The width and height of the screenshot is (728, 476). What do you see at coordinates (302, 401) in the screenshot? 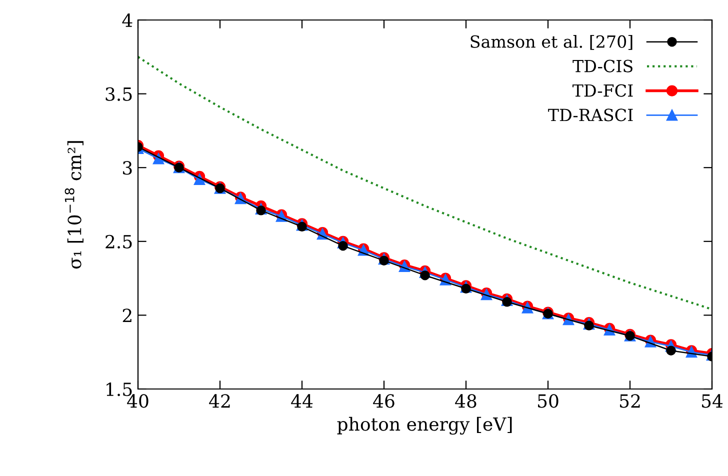
I see `x-tick-label: 44` at bounding box center [302, 401].